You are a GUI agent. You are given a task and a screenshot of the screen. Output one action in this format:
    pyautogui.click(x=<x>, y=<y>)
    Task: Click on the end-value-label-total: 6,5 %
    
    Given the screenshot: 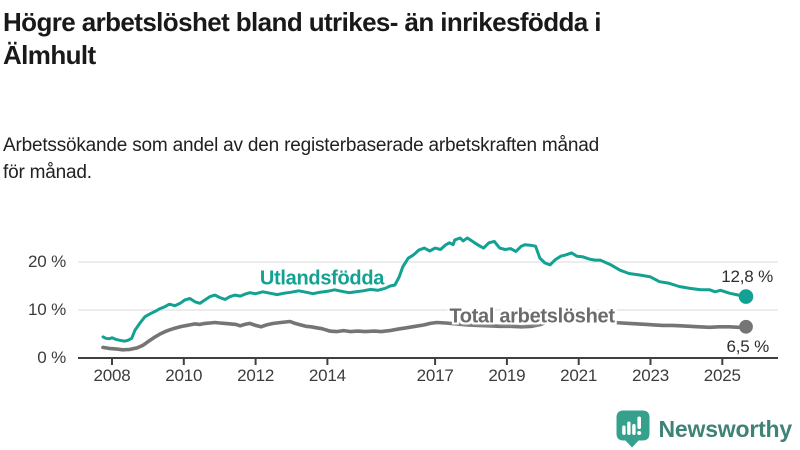 What is the action you would take?
    pyautogui.click(x=748, y=346)
    